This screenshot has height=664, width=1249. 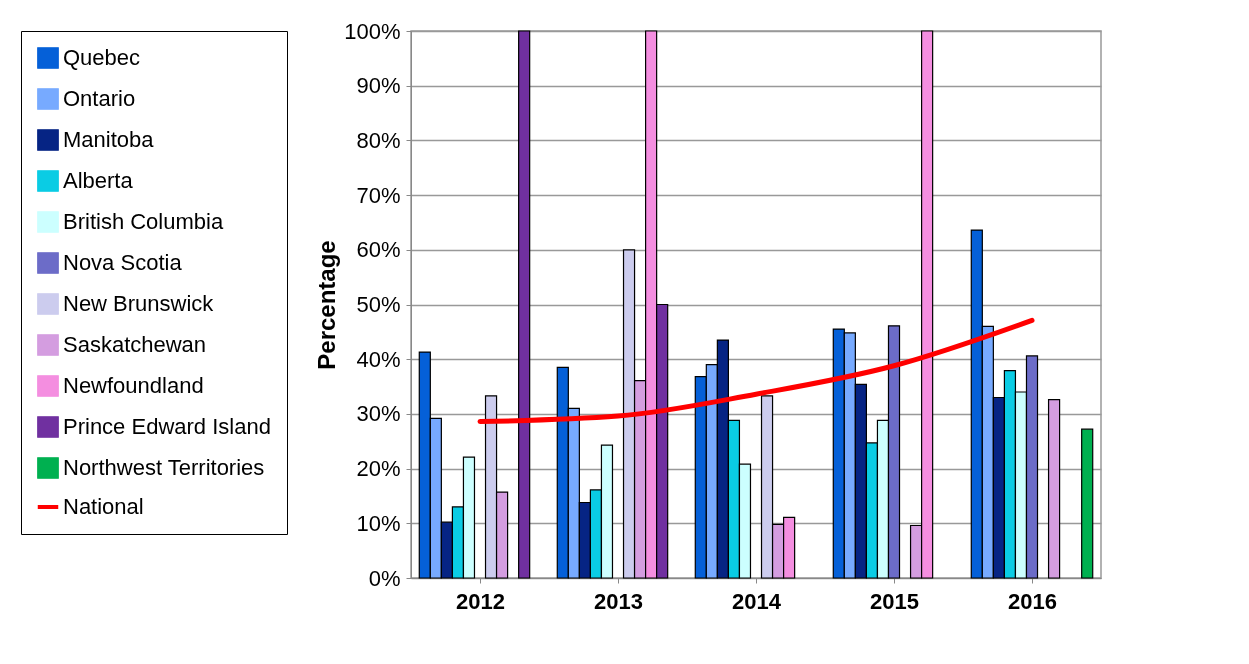 I want to click on y-tick-label: 30%, so click(x=378, y=414).